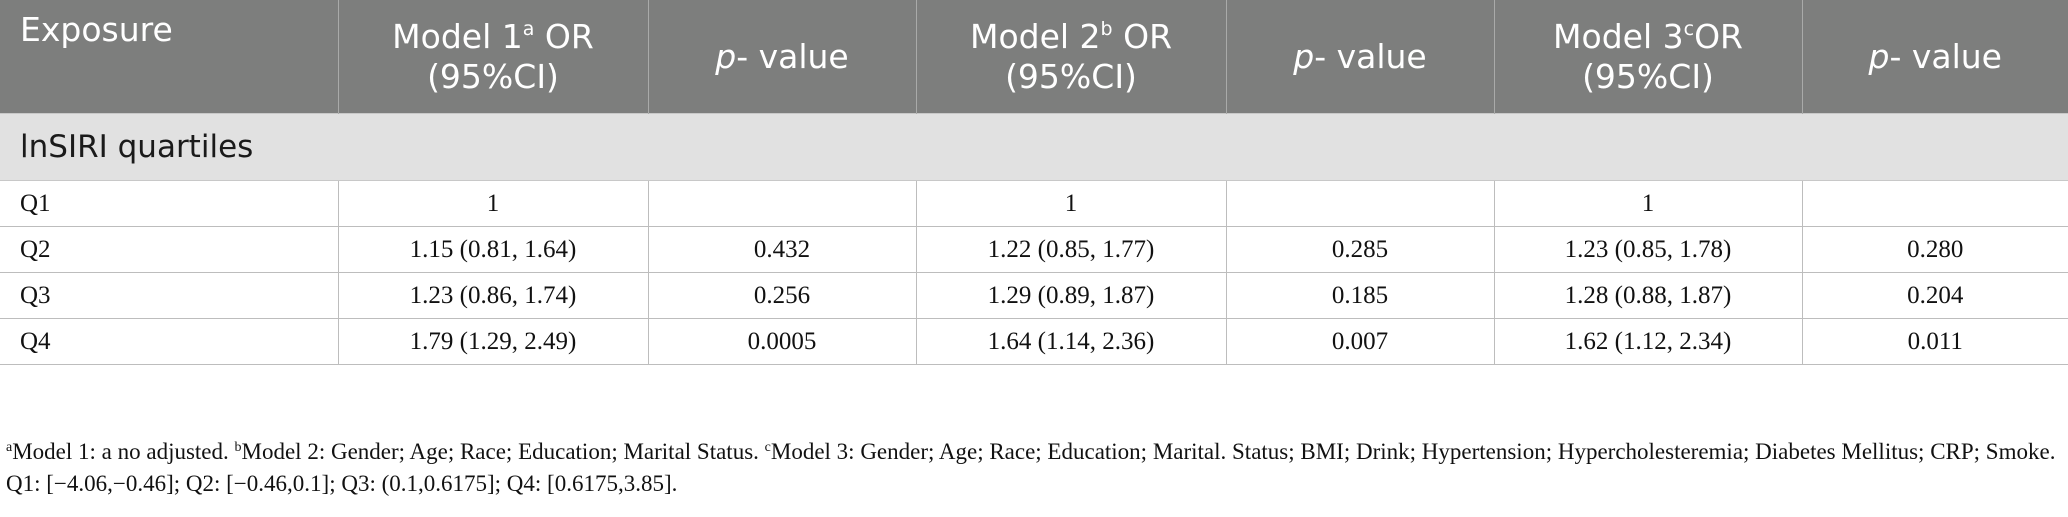 The height and width of the screenshot is (517, 2068). I want to click on model1-pvalue-cell: 0.432, so click(782, 249).